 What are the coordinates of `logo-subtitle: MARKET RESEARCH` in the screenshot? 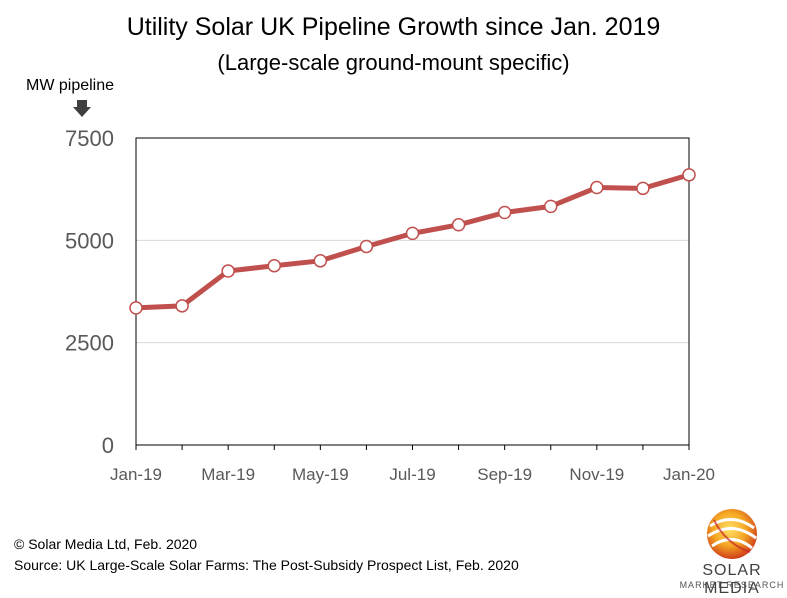 It's located at (732, 585).